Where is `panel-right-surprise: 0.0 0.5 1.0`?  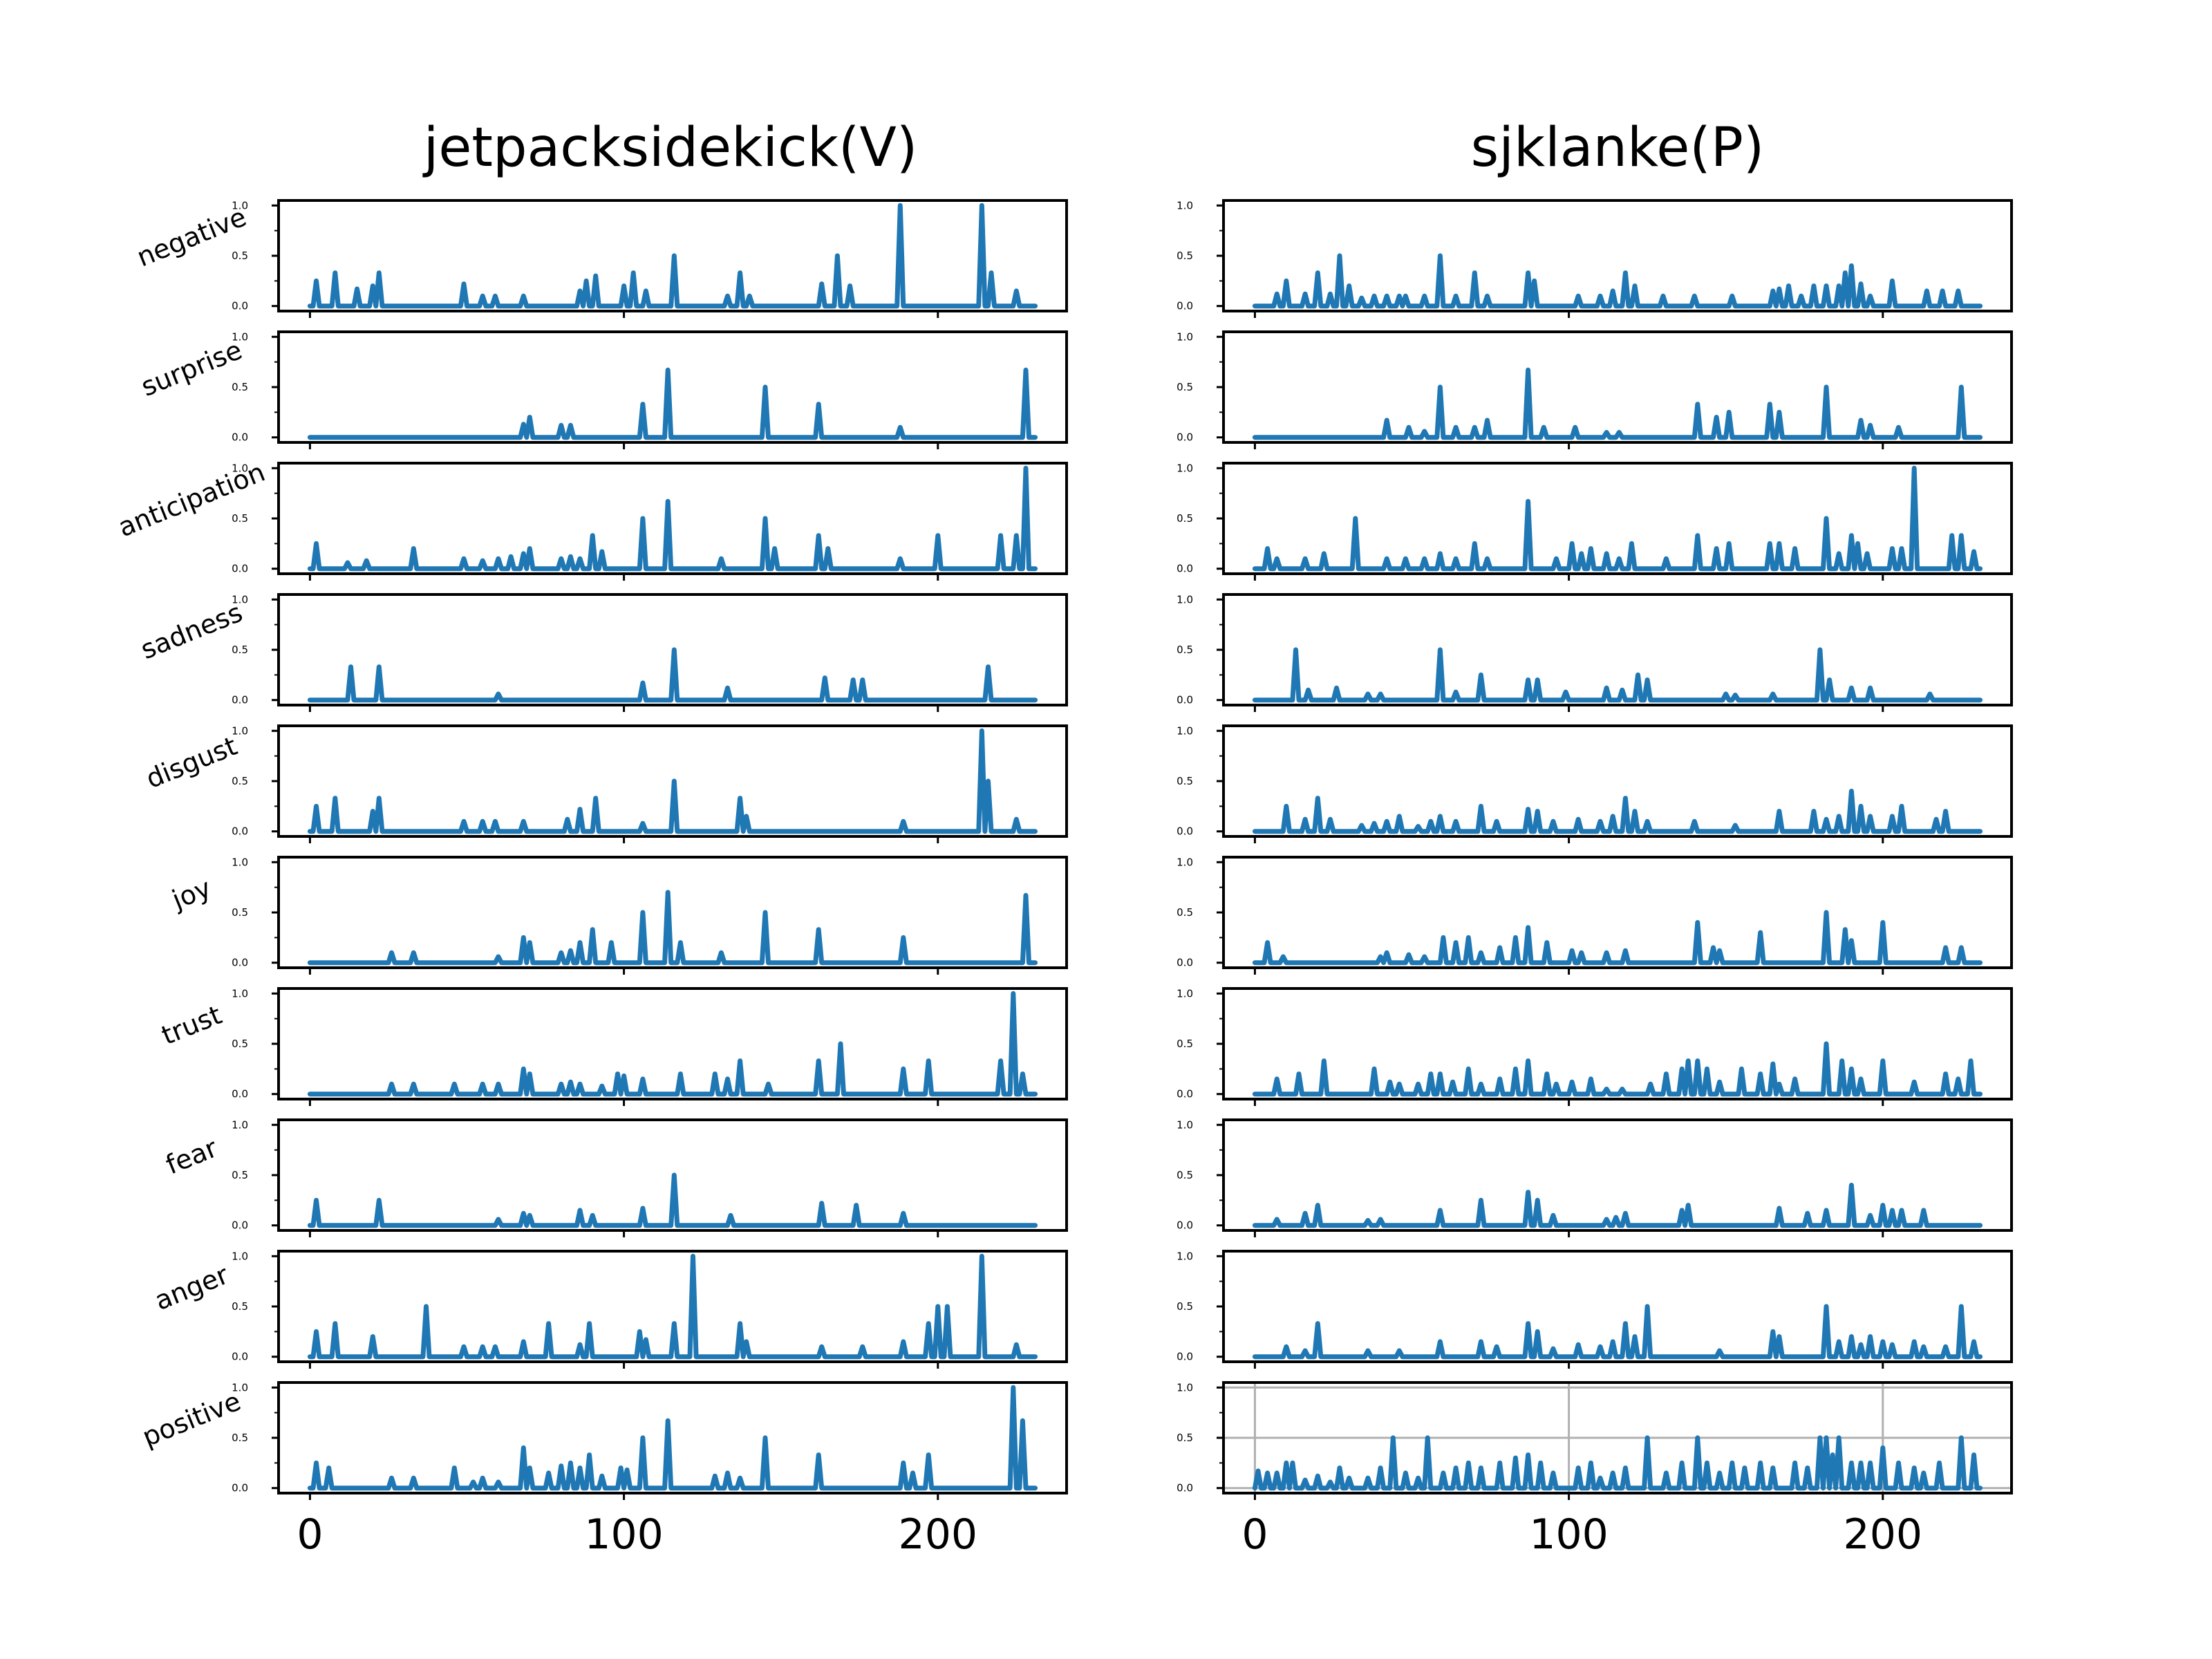 panel-right-surprise: 0.0 0.5 1.0 is located at coordinates (1595, 390).